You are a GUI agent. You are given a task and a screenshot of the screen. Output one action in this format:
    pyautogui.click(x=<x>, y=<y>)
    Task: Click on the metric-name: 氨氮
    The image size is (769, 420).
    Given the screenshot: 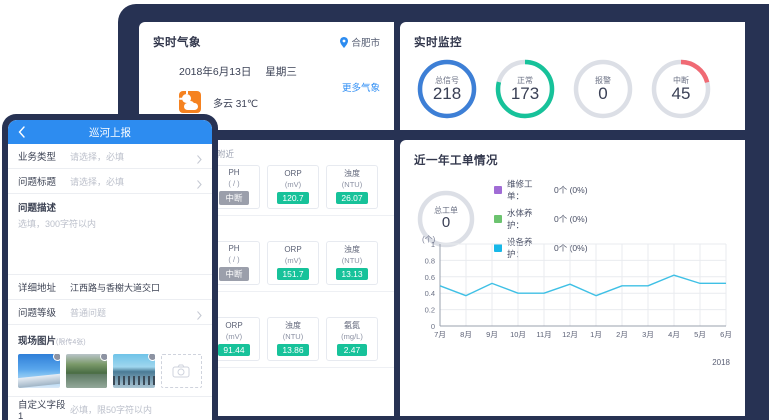 What is the action you would take?
    pyautogui.click(x=352, y=325)
    